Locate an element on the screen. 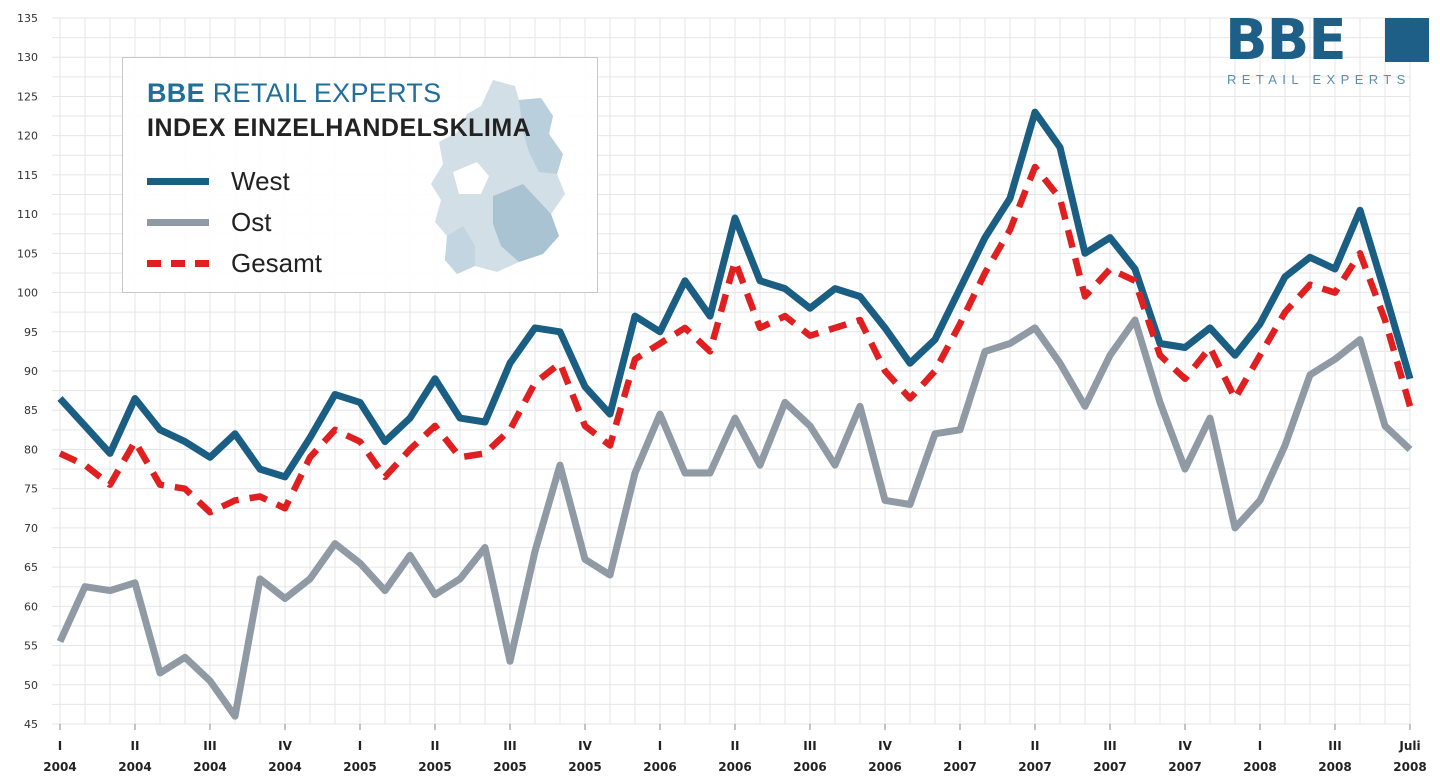 This screenshot has height=781, width=1440. legend-item-west: West is located at coordinates (218, 181).